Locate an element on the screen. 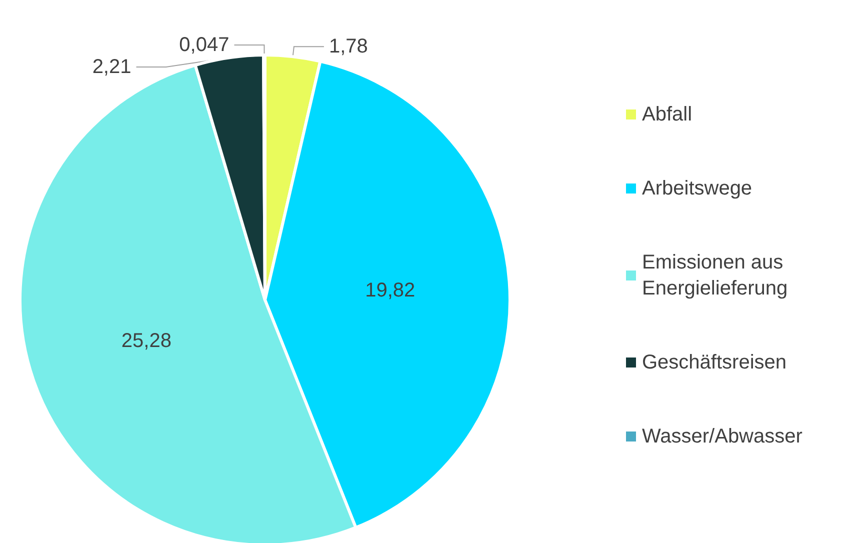  data-label: 1,78 is located at coordinates (348, 47).